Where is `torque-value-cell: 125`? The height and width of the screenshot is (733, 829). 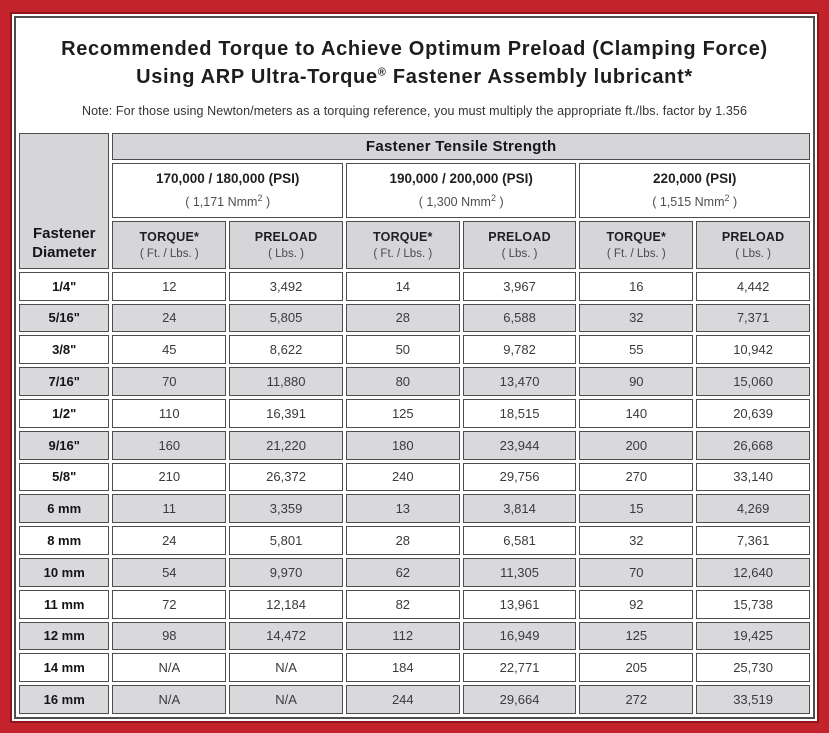 torque-value-cell: 125 is located at coordinates (636, 636).